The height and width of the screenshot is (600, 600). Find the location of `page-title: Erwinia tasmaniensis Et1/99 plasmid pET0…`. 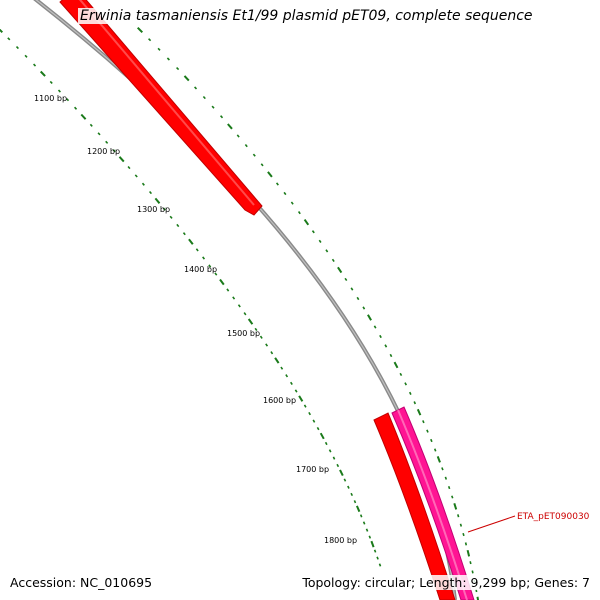

page-title: Erwinia tasmaniensis Et1/99 plasmid pET0… is located at coordinates (306, 16).